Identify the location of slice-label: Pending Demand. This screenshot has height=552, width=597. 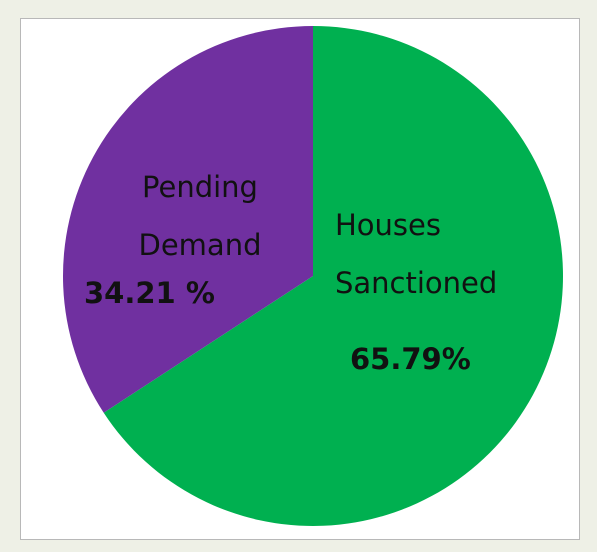
(200, 216).